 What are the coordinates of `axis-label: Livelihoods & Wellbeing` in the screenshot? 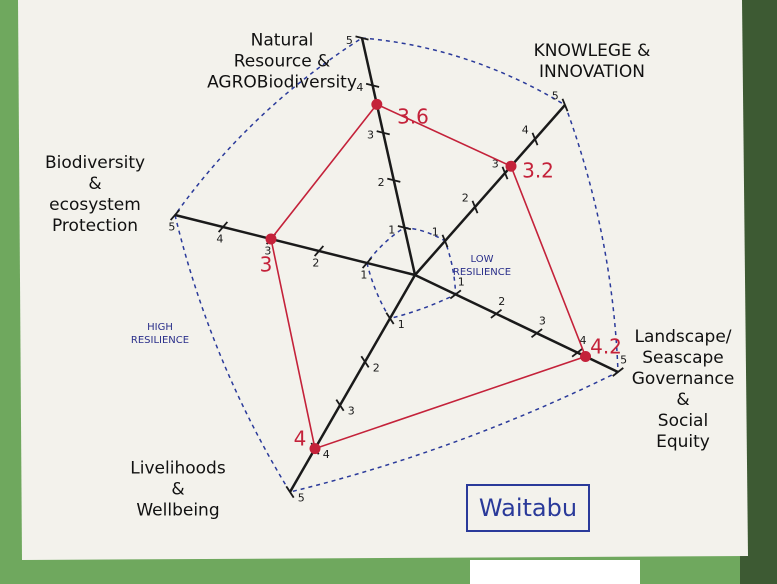 It's located at (178, 489).